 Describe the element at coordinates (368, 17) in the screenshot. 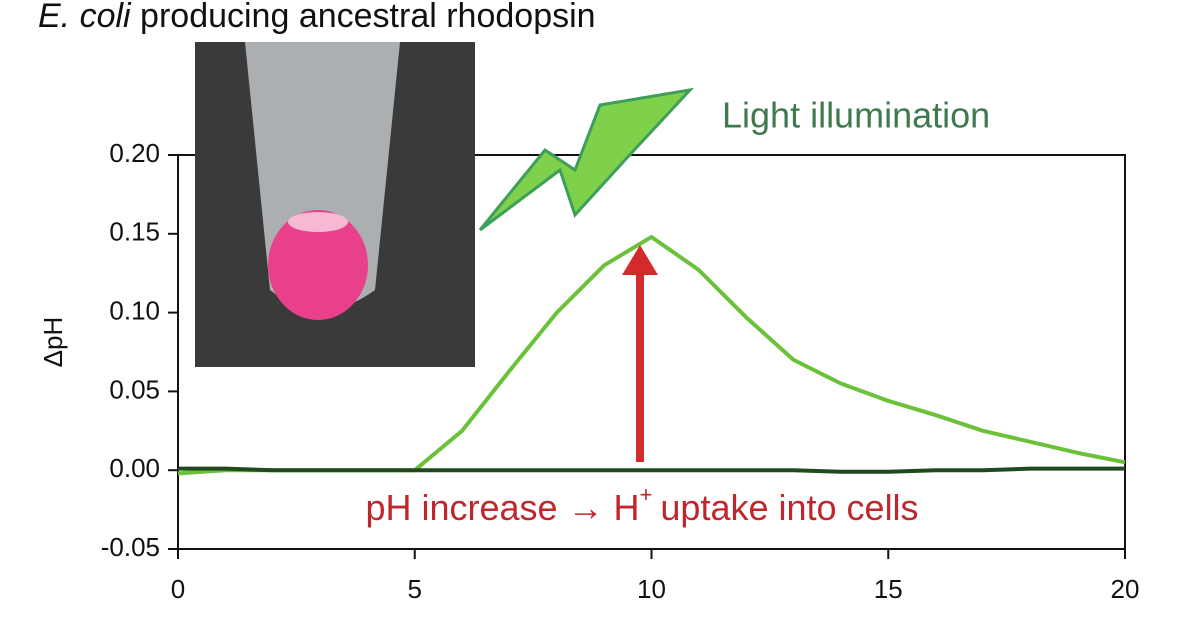

I see `title-rest: producing ancestral rhodopsin` at that location.